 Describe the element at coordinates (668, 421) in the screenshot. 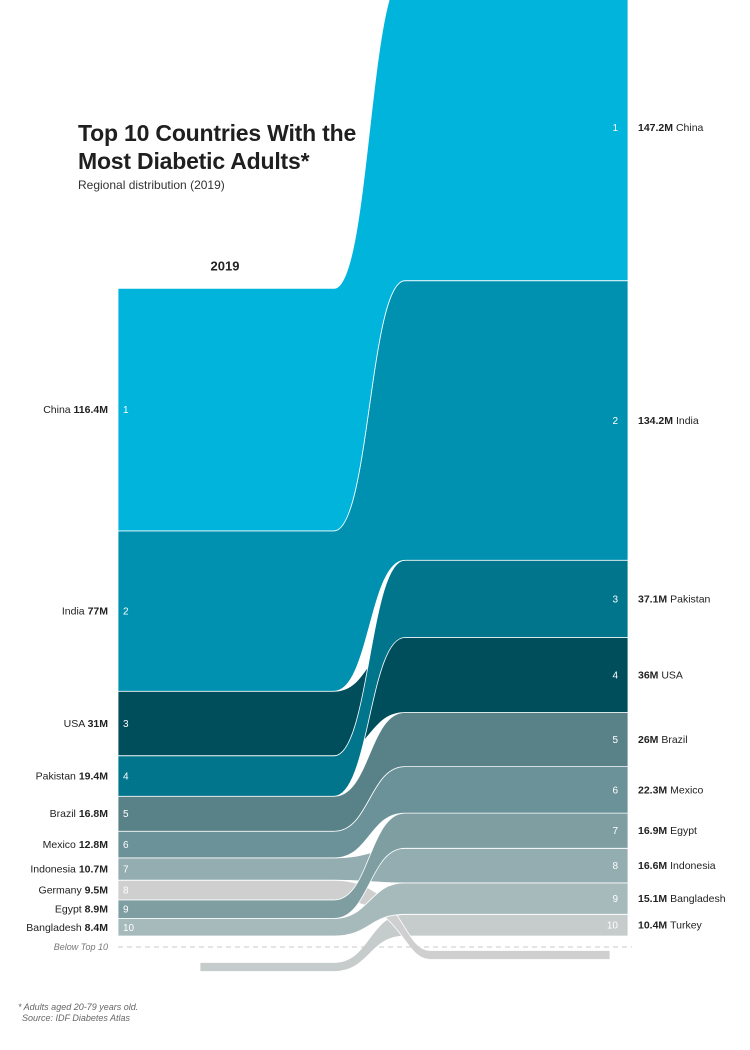

I see `right-label-india: 134.2M India` at that location.